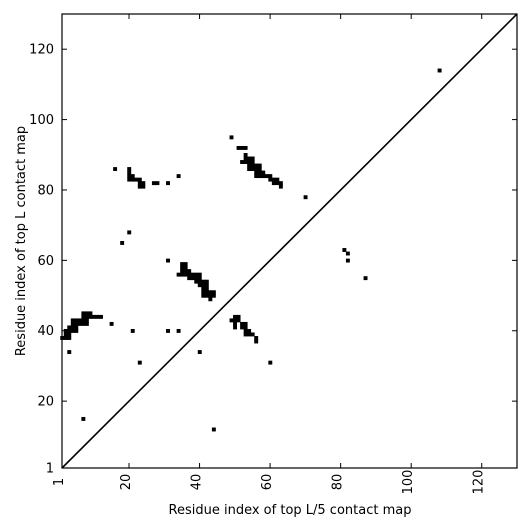 This screenshot has height=531, width=531. Describe the element at coordinates (290, 510) in the screenshot. I see `x-axis-label: Residue index of top L/5 contact map` at that location.